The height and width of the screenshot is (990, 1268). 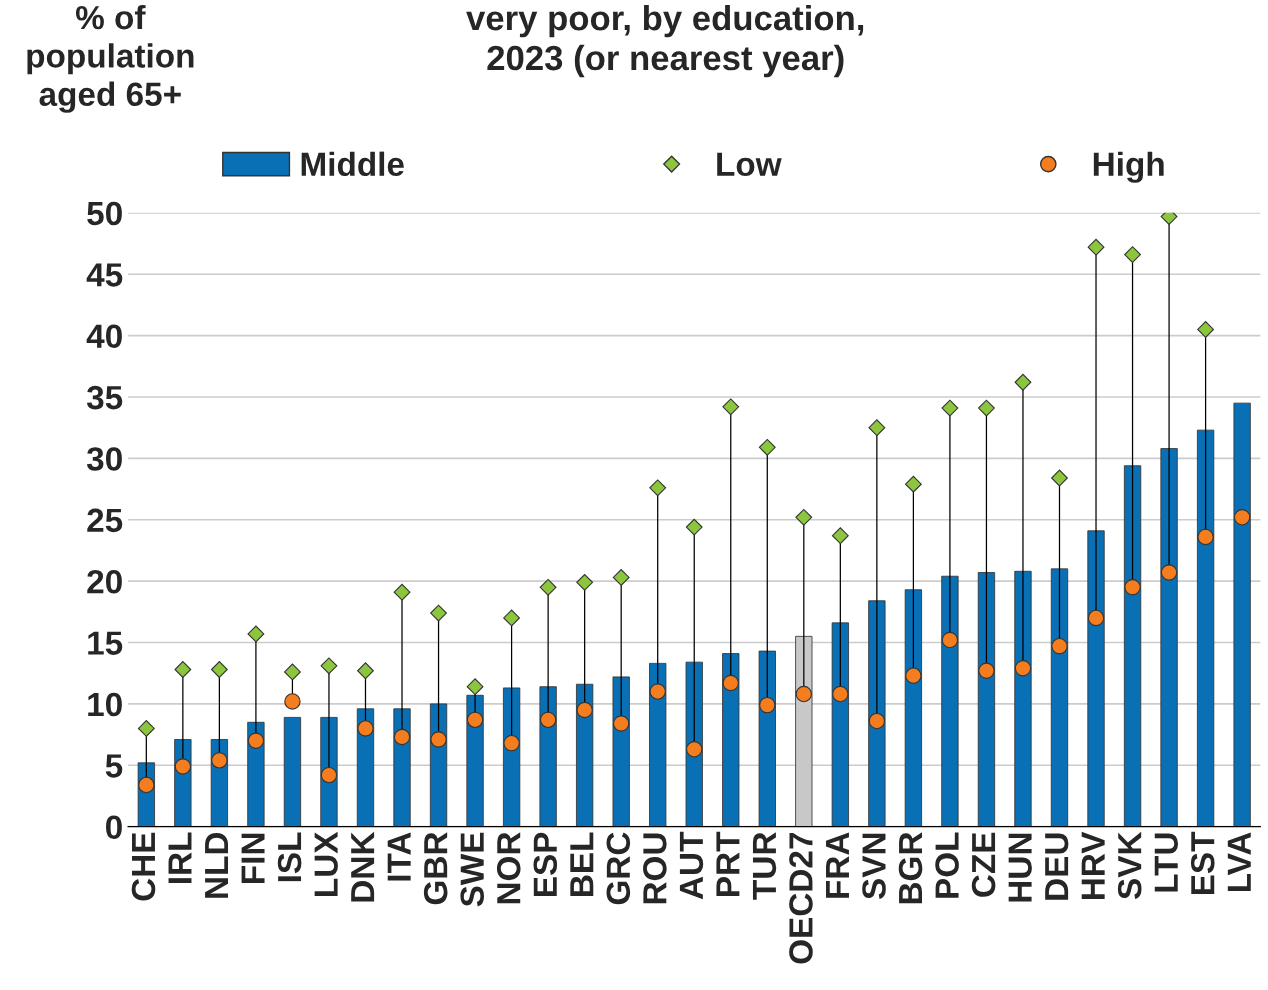 I want to click on x-tick-label: GRC, so click(x=618, y=868).